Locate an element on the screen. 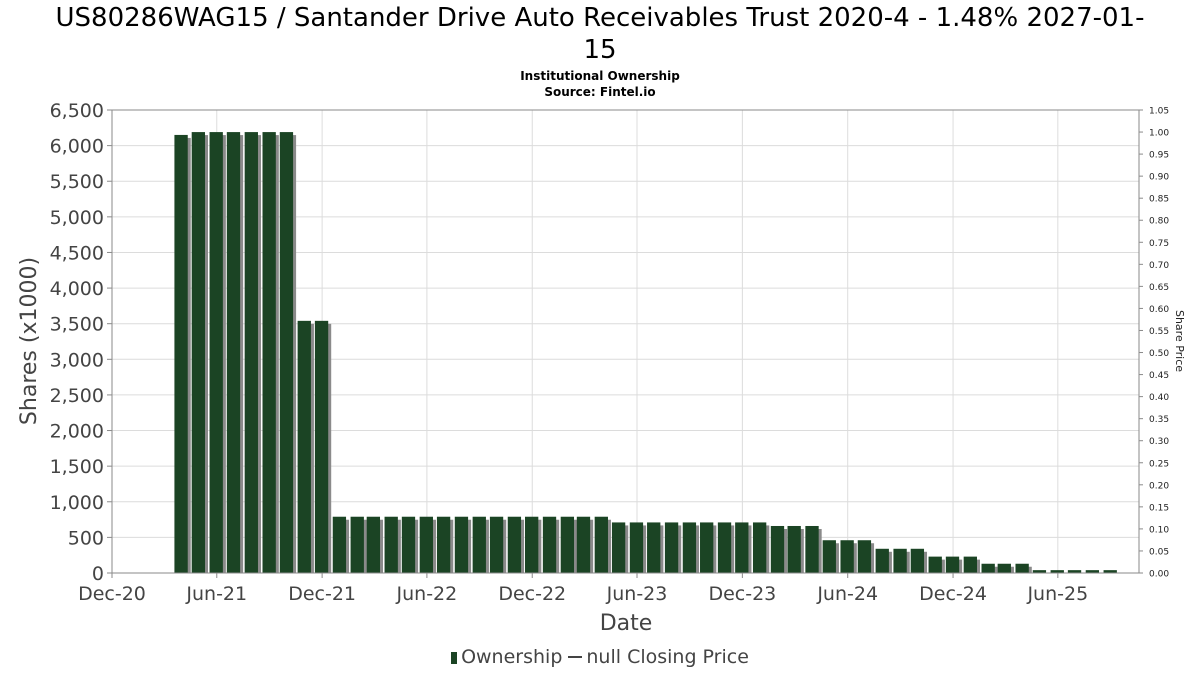 The image size is (1200, 675). y-tick-label: 3,000 is located at coordinates (77, 360).